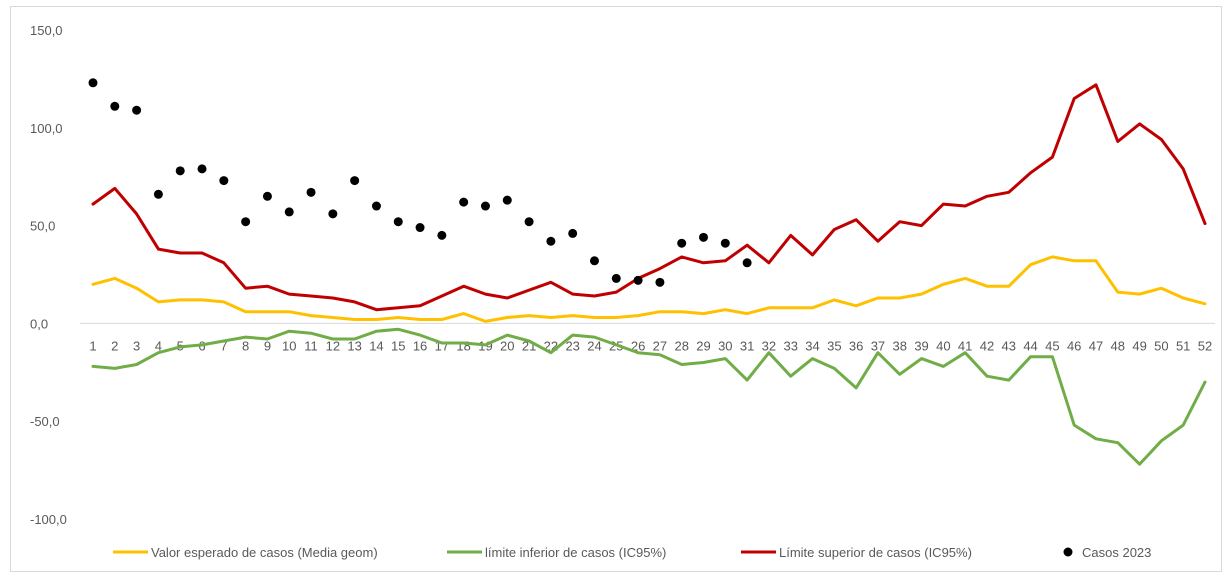 The image size is (1230, 578). Describe the element at coordinates (42, 226) in the screenshot. I see `y-tick-label: 50,0` at that location.